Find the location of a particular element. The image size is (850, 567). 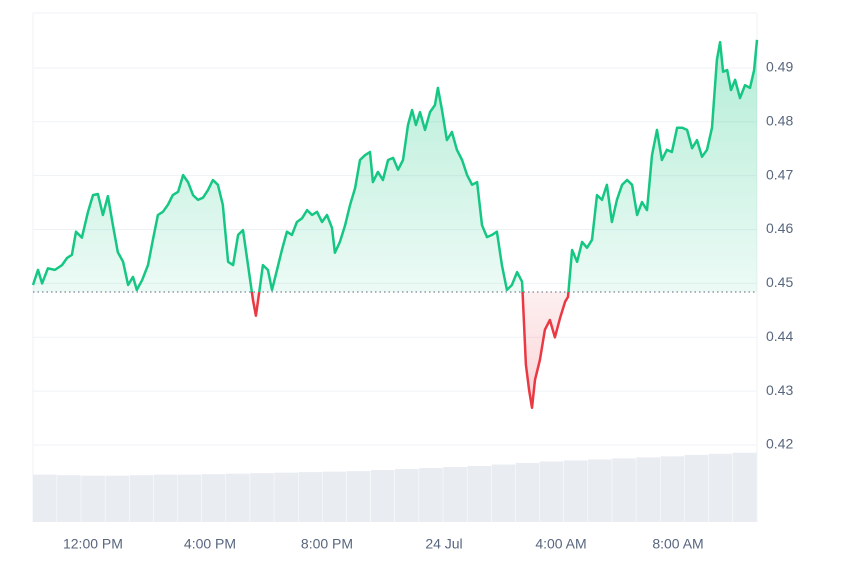

y-tick-label: 0.42 is located at coordinates (779, 444).